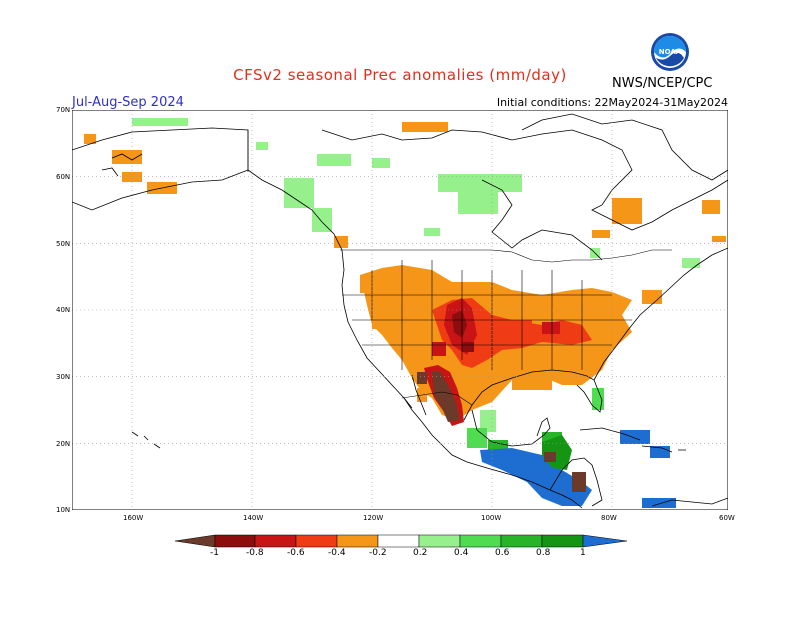  I want to click on lon-label: 60W, so click(727, 518).